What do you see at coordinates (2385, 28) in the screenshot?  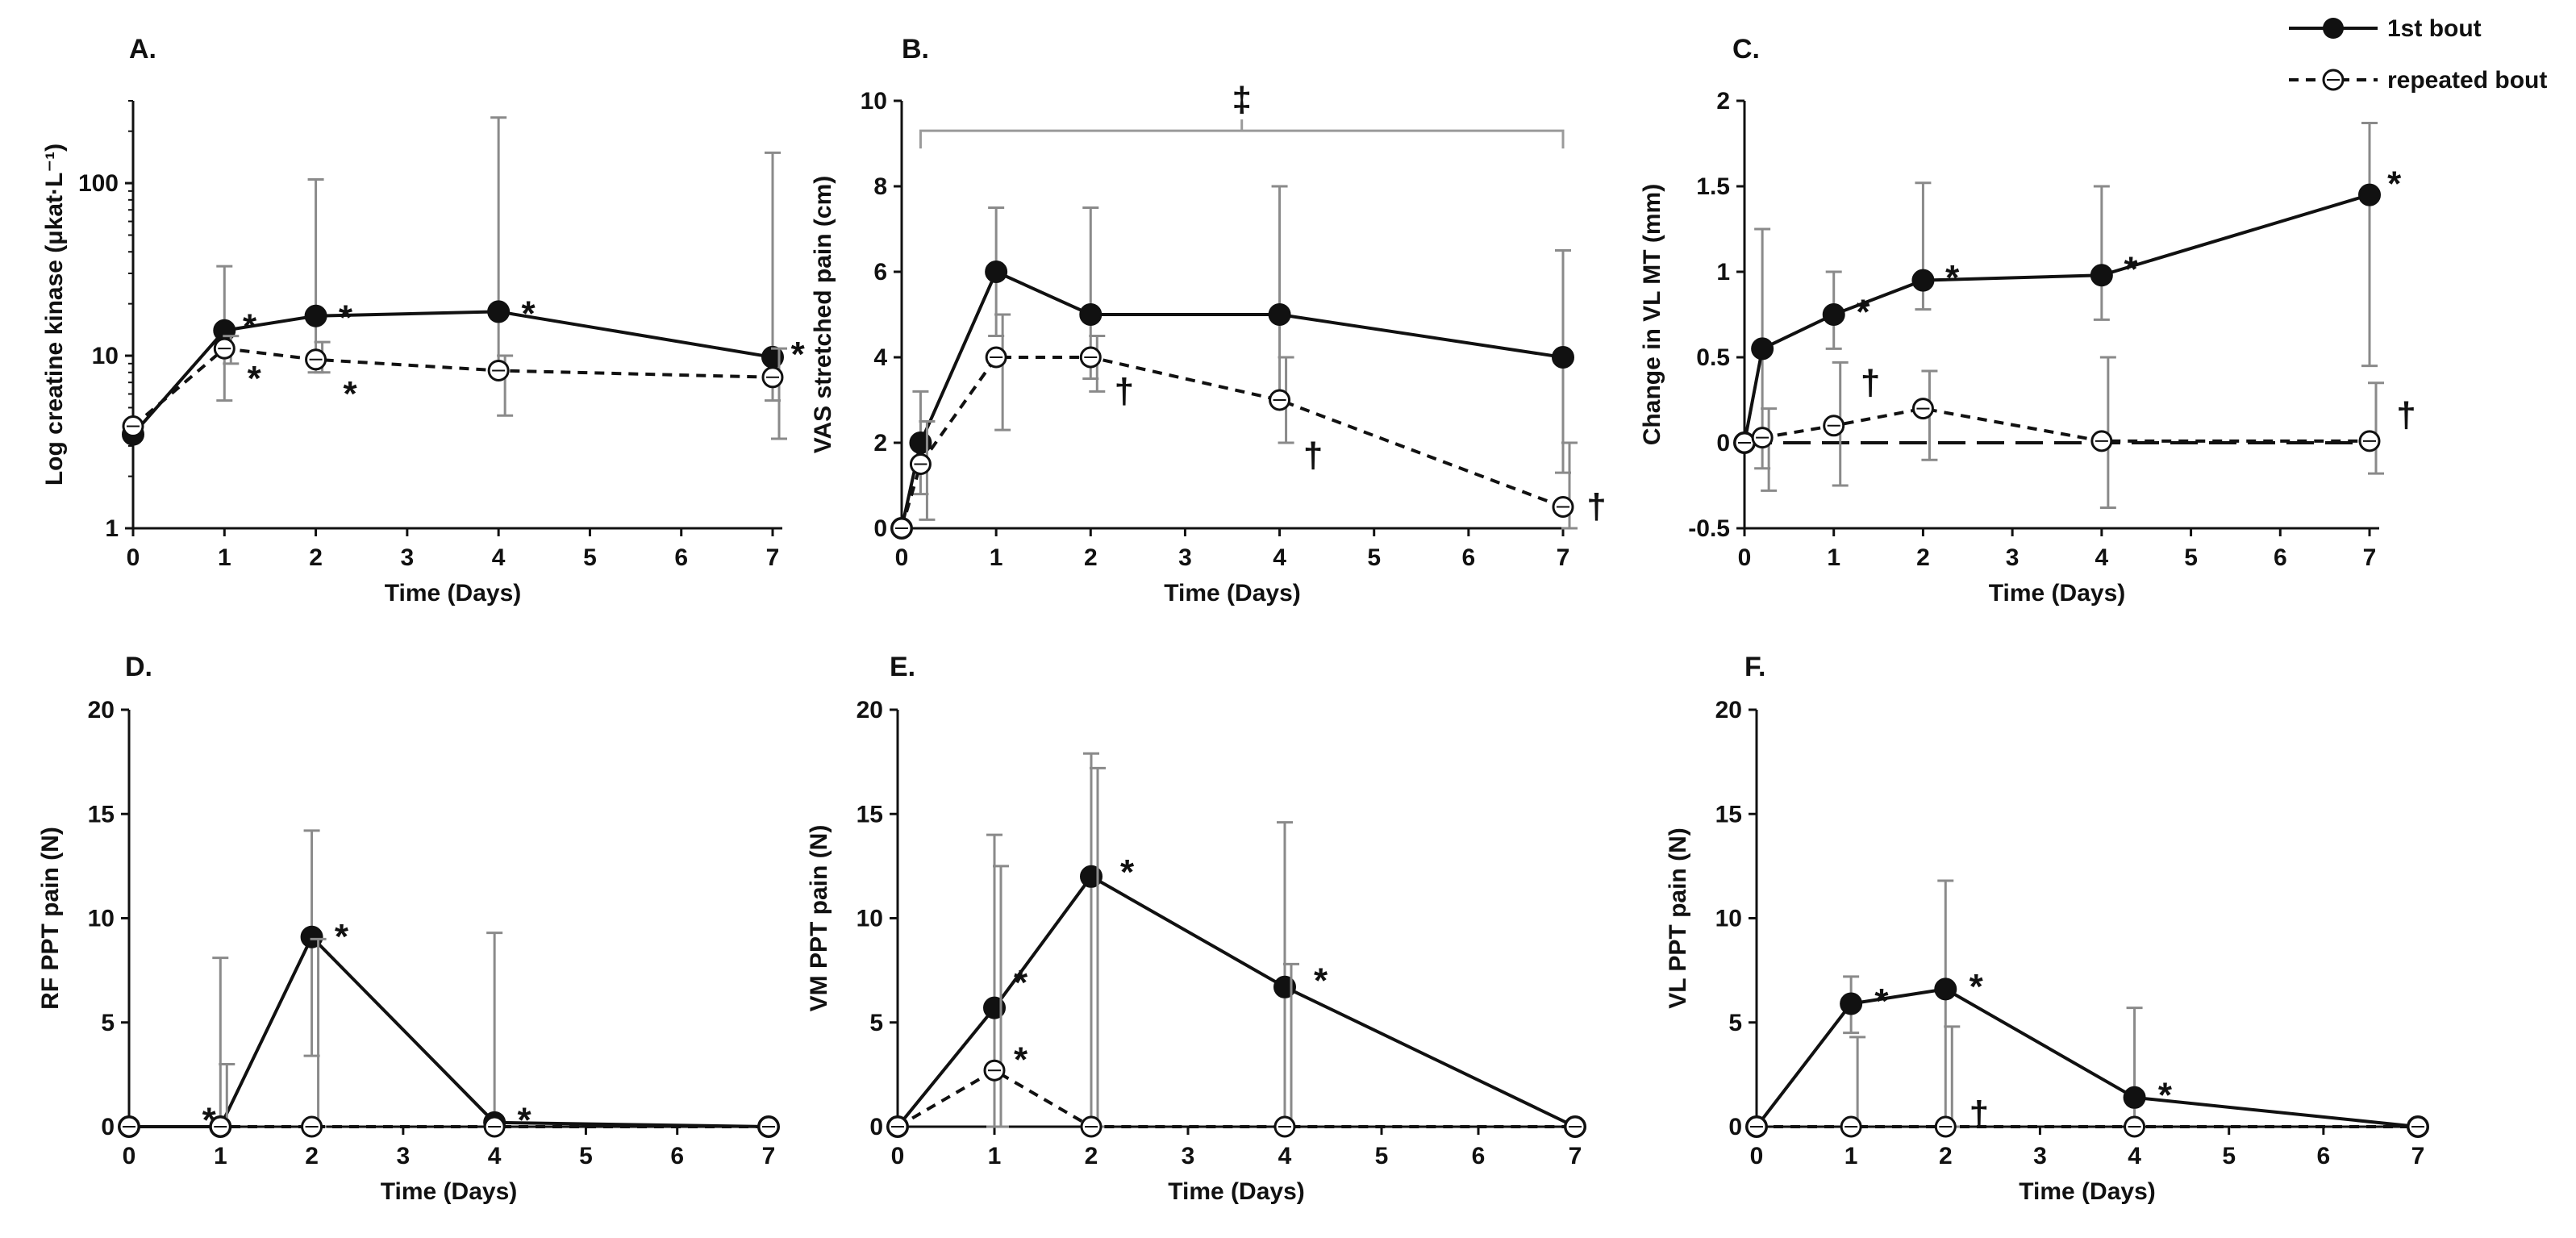 I see `legend-item: 1st bout` at bounding box center [2385, 28].